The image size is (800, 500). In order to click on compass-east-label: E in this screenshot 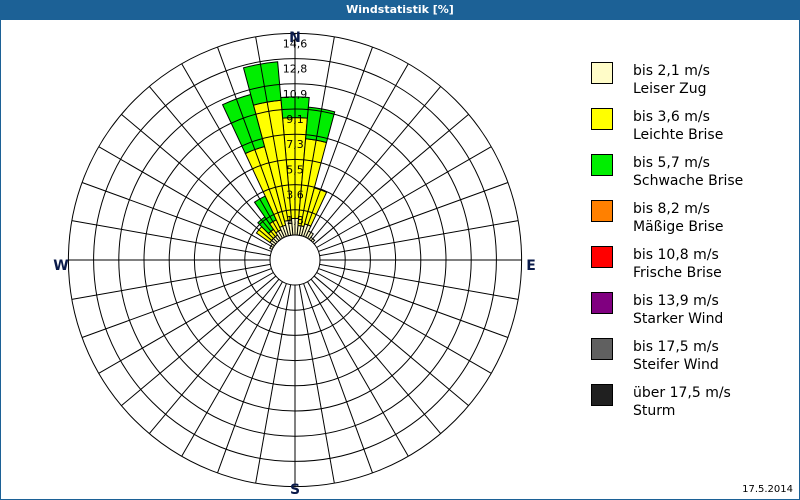, I will do `click(531, 266)`.